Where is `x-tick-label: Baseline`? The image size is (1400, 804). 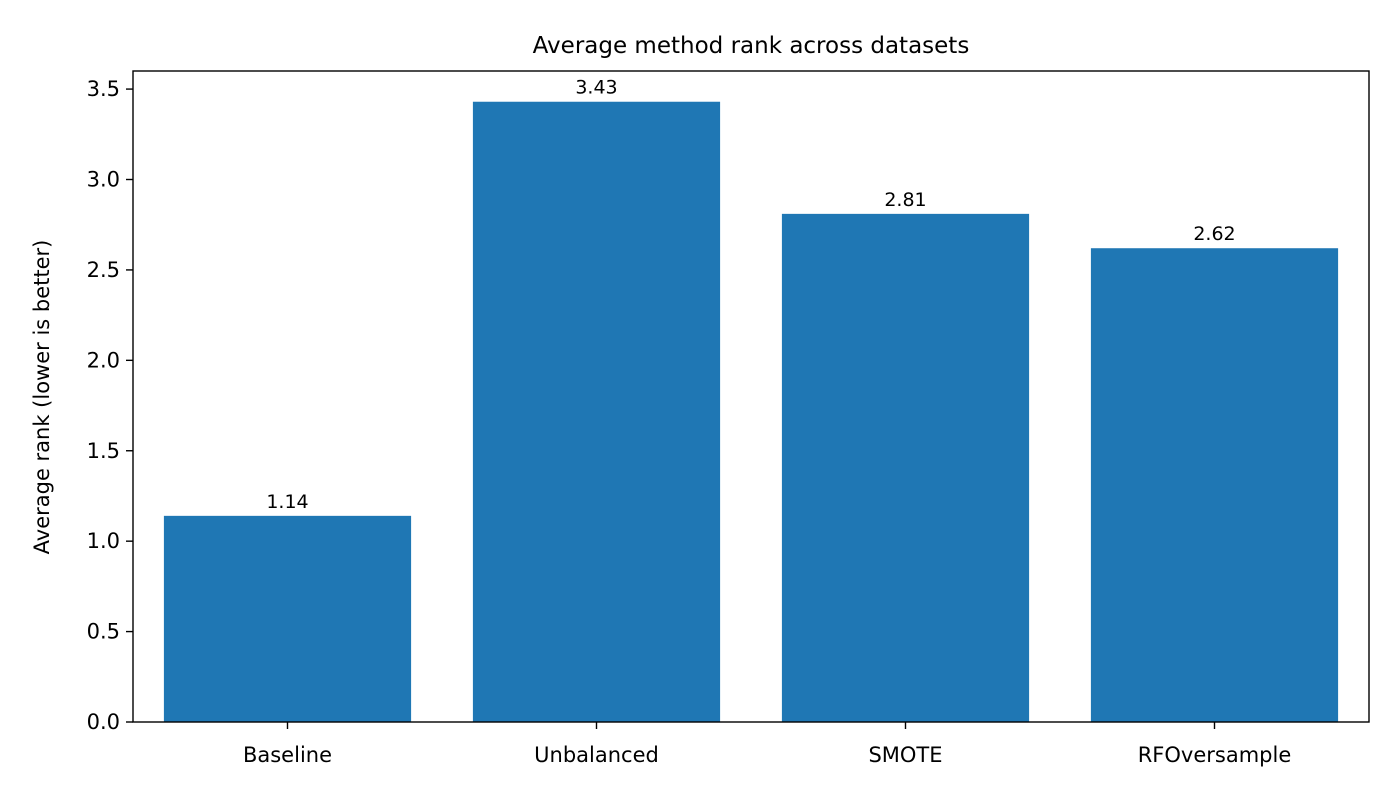 x-tick-label: Baseline is located at coordinates (287, 755).